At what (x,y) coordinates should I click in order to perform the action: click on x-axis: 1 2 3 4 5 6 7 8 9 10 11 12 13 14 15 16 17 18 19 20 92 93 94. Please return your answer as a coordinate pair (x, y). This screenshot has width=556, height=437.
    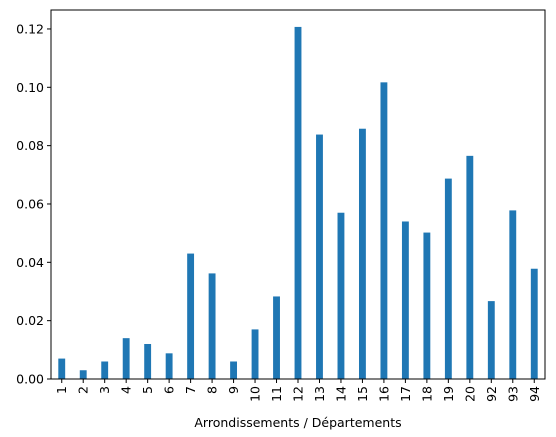
    Looking at the image, I should click on (298, 390).